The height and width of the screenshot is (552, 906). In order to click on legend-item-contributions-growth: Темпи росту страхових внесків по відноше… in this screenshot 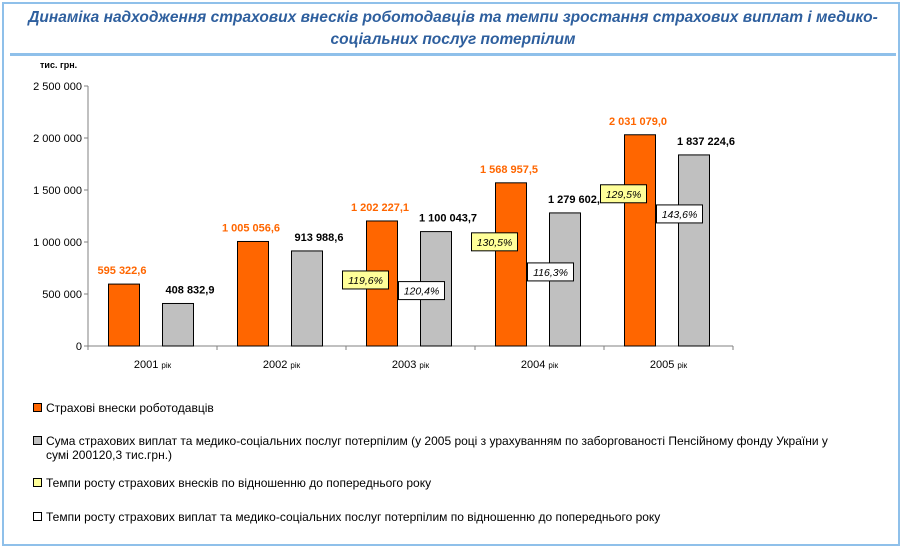, I will do `click(434, 483)`.